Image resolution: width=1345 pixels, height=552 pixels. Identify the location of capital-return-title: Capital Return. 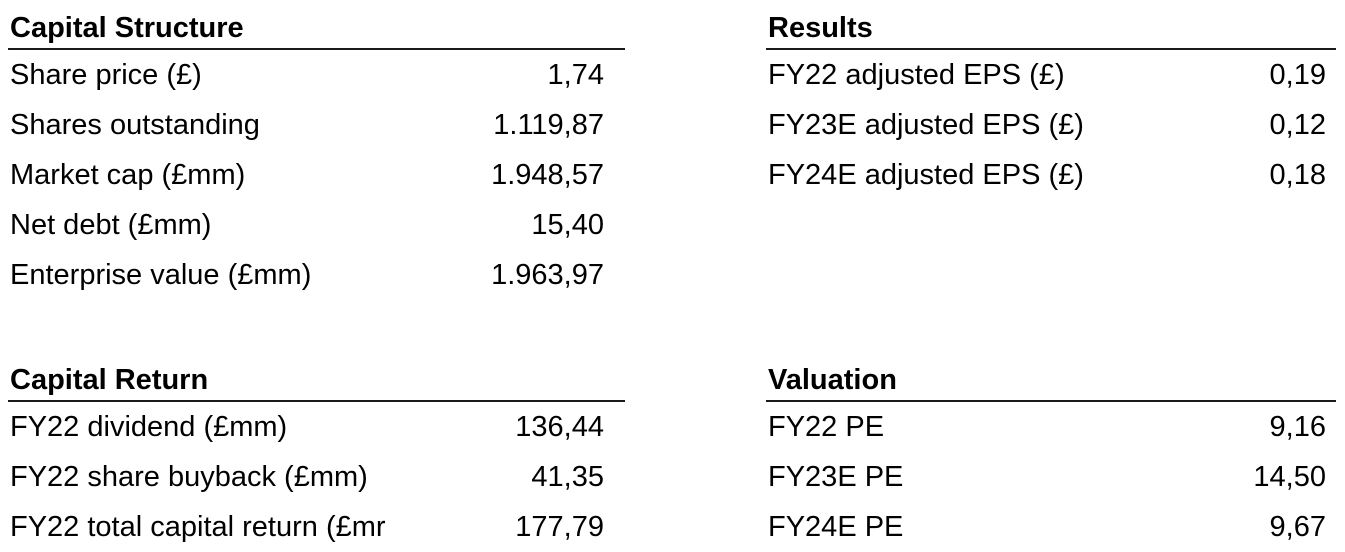
(109, 380).